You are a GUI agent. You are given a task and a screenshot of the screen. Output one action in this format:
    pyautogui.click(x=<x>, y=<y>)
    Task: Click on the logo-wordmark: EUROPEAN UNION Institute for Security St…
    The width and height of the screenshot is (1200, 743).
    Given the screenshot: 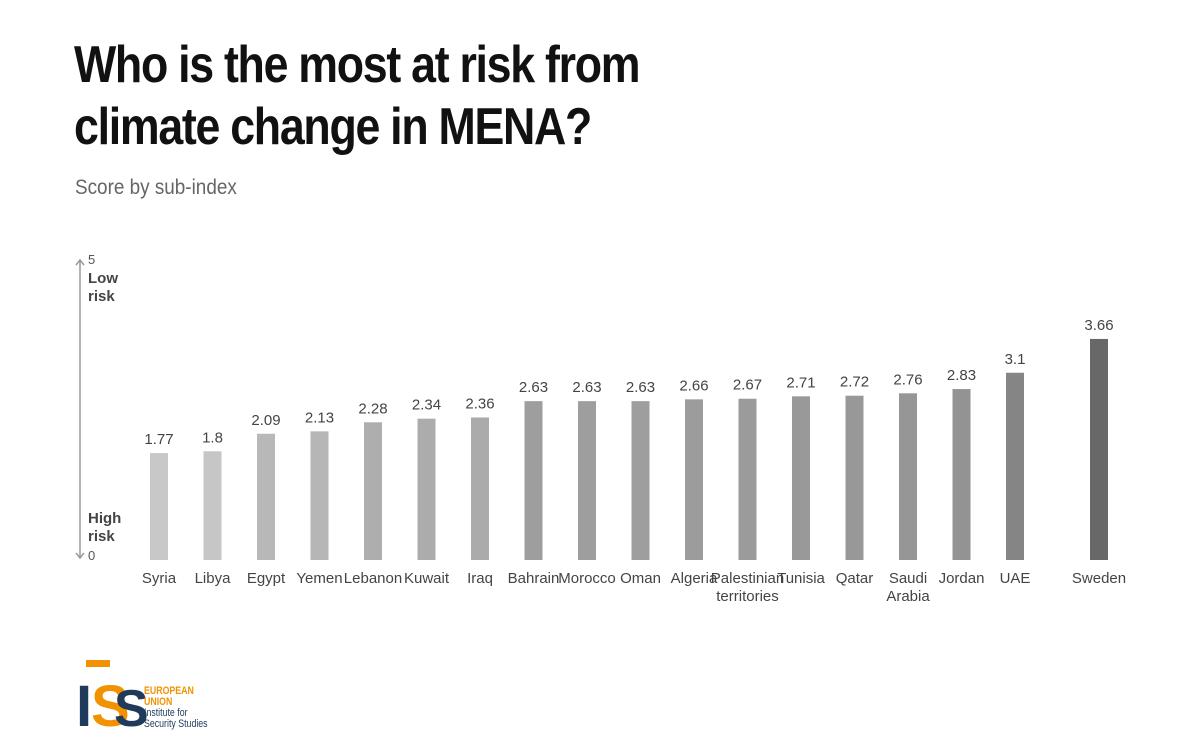 What is the action you would take?
    pyautogui.click(x=176, y=708)
    